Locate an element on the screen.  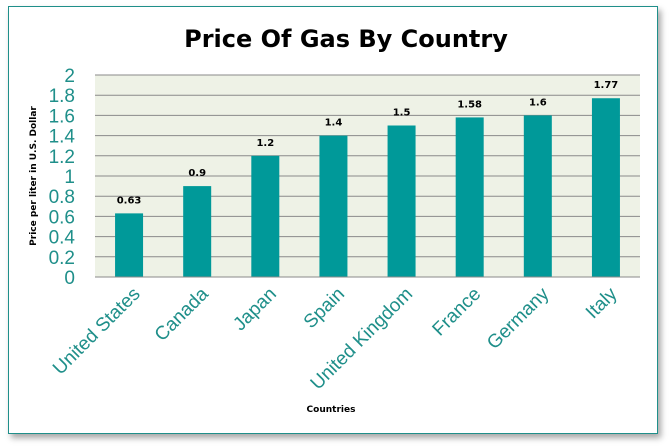
x-axis-label: Countries is located at coordinates (331, 410).